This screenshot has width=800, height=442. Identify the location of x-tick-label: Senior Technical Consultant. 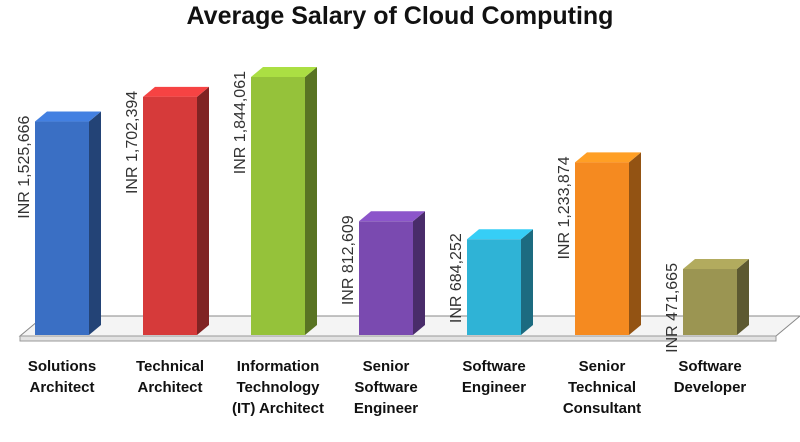
(602, 387).